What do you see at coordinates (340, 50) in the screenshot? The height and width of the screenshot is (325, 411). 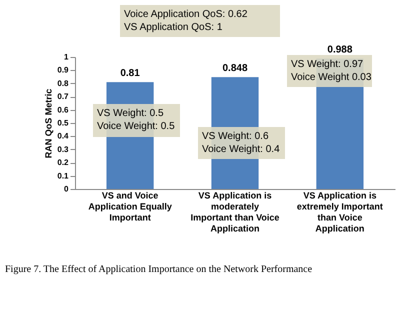 I see `data-label: 0.988` at bounding box center [340, 50].